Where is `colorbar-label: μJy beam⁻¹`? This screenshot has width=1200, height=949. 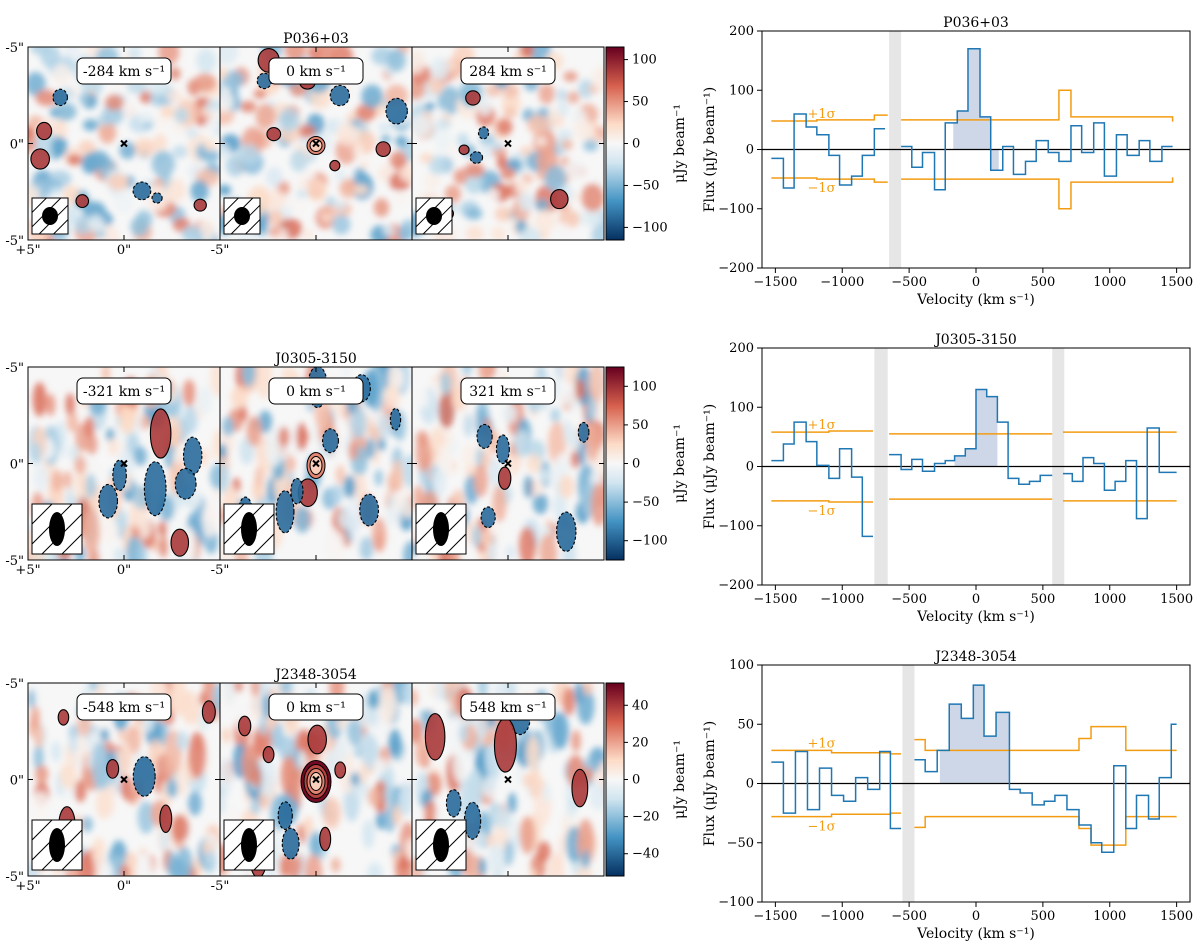 colorbar-label: μJy beam⁻¹ is located at coordinates (680, 143).